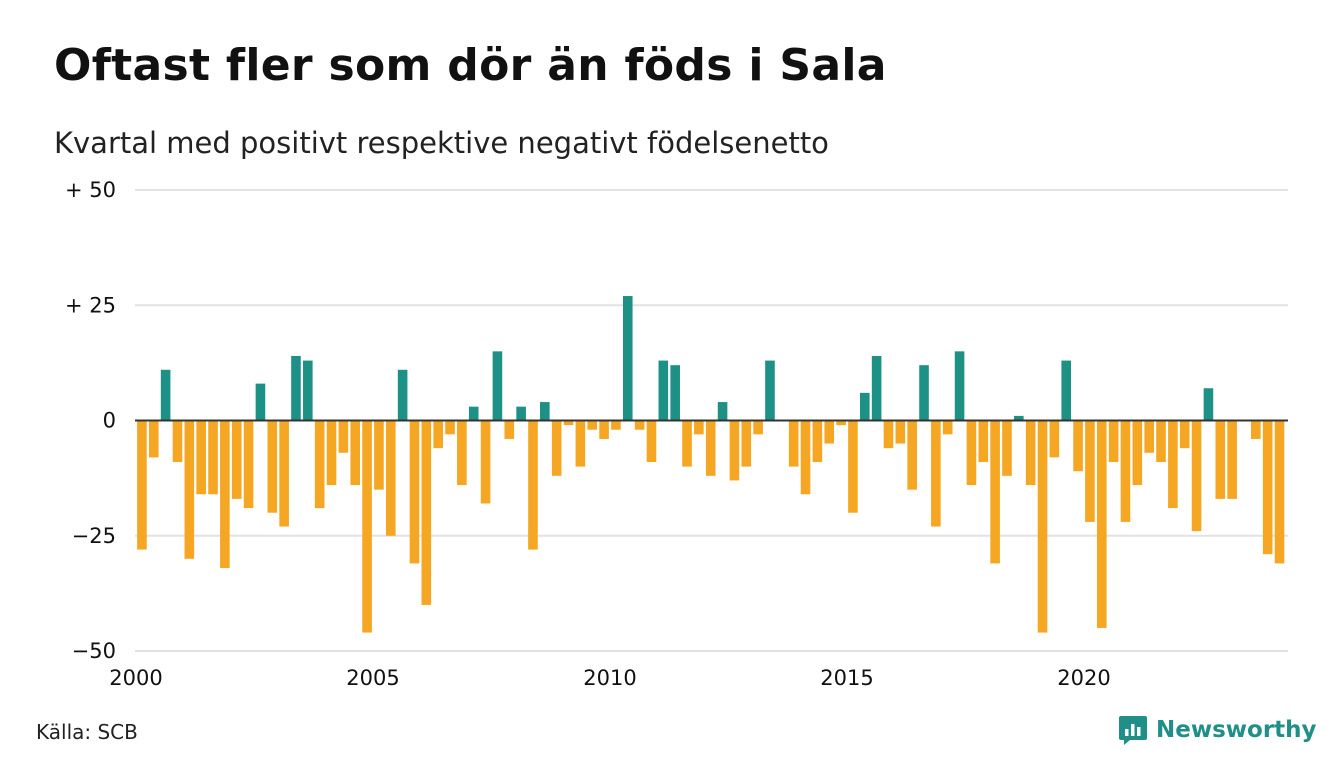  Describe the element at coordinates (846, 678) in the screenshot. I see `x-tick-label: 2015` at that location.